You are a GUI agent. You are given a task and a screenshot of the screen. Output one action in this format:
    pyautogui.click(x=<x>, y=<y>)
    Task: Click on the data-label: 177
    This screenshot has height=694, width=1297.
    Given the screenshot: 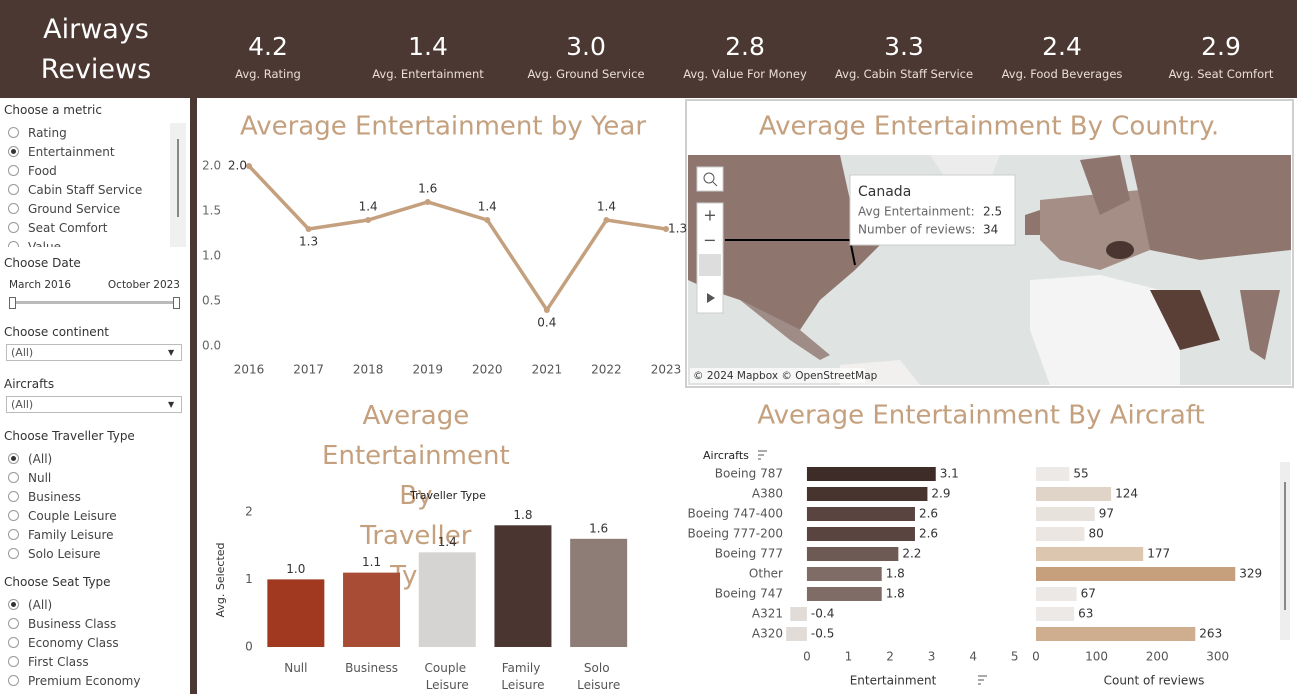 What is the action you would take?
    pyautogui.click(x=1158, y=554)
    